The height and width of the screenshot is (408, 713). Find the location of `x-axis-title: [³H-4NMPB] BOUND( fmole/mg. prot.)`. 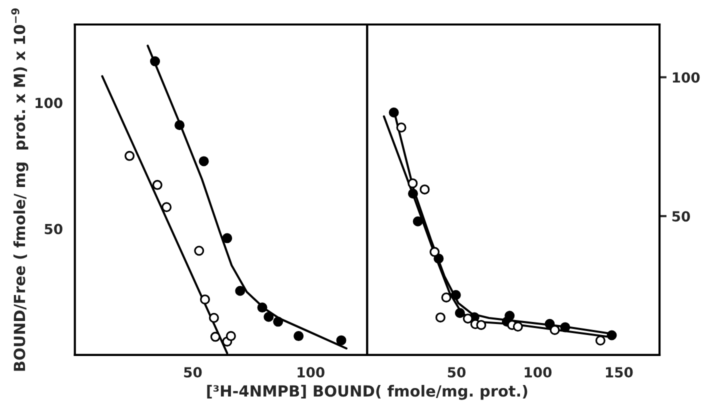

x-axis-title: [³H-4NMPB] BOUND( fmole/mg. prot.) is located at coordinates (367, 392).